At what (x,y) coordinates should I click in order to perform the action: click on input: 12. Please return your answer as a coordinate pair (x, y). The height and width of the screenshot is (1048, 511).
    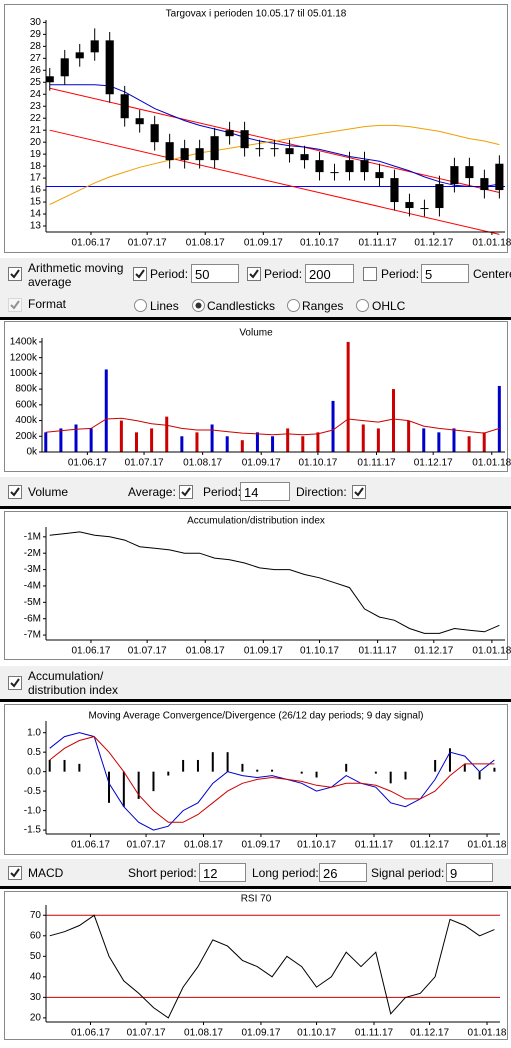
    Looking at the image, I should click on (222, 872).